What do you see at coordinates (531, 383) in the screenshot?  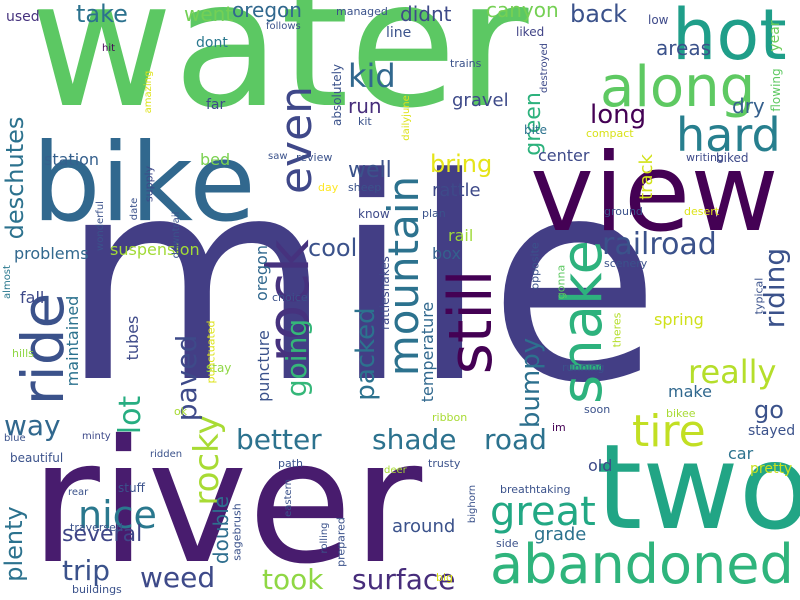 I see `cloud-word: bumpy` at bounding box center [531, 383].